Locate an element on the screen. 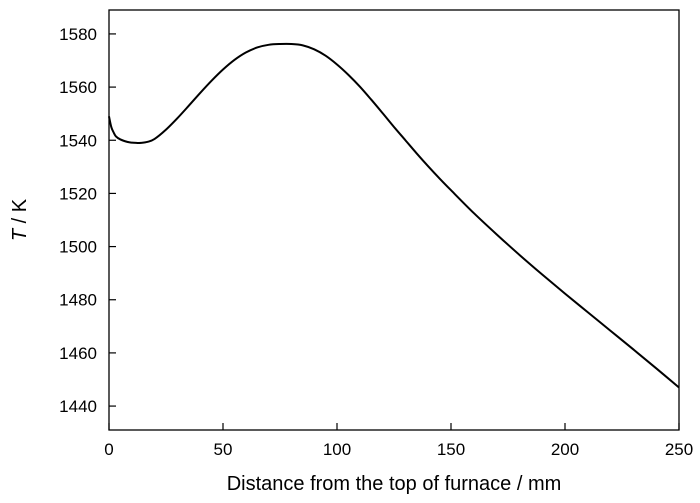 Image resolution: width=700 pixels, height=503 pixels. x-tick-label: 0 is located at coordinates (108, 449).